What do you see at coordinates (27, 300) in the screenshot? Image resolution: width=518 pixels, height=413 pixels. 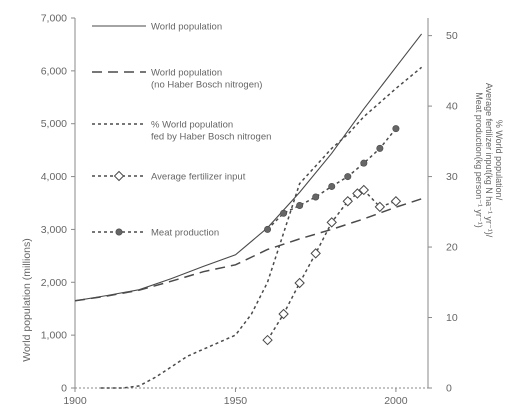 I see `y-axis-left-label: World population (millions)` at bounding box center [27, 300].